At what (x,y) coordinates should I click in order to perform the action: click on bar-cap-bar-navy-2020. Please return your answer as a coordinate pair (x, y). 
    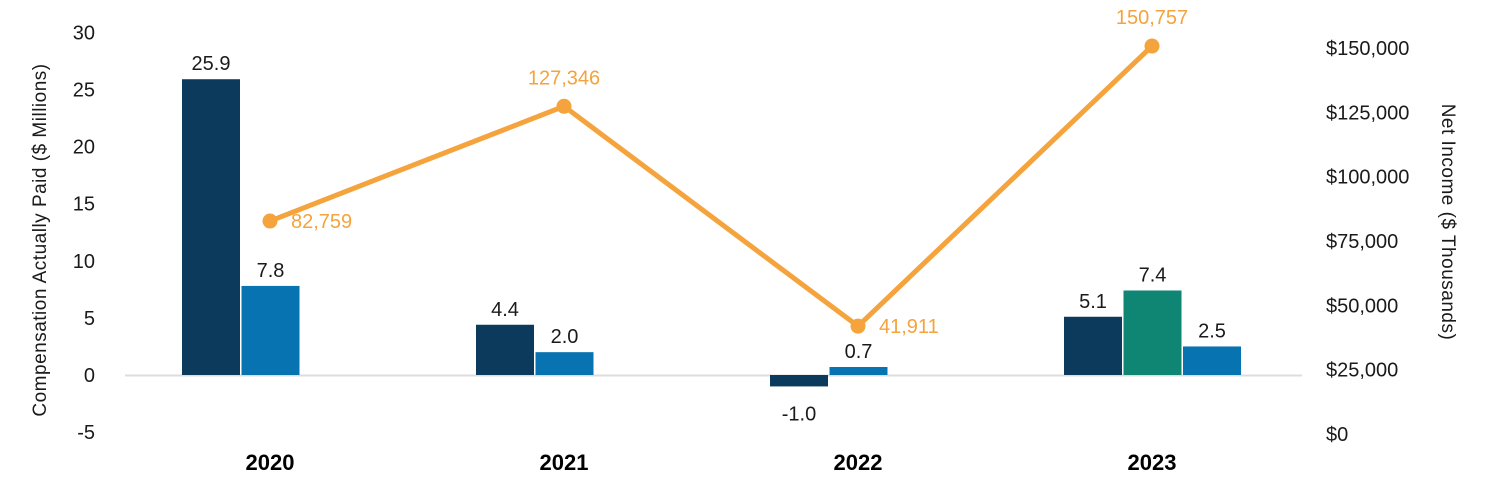
    Looking at the image, I should click on (211, 227).